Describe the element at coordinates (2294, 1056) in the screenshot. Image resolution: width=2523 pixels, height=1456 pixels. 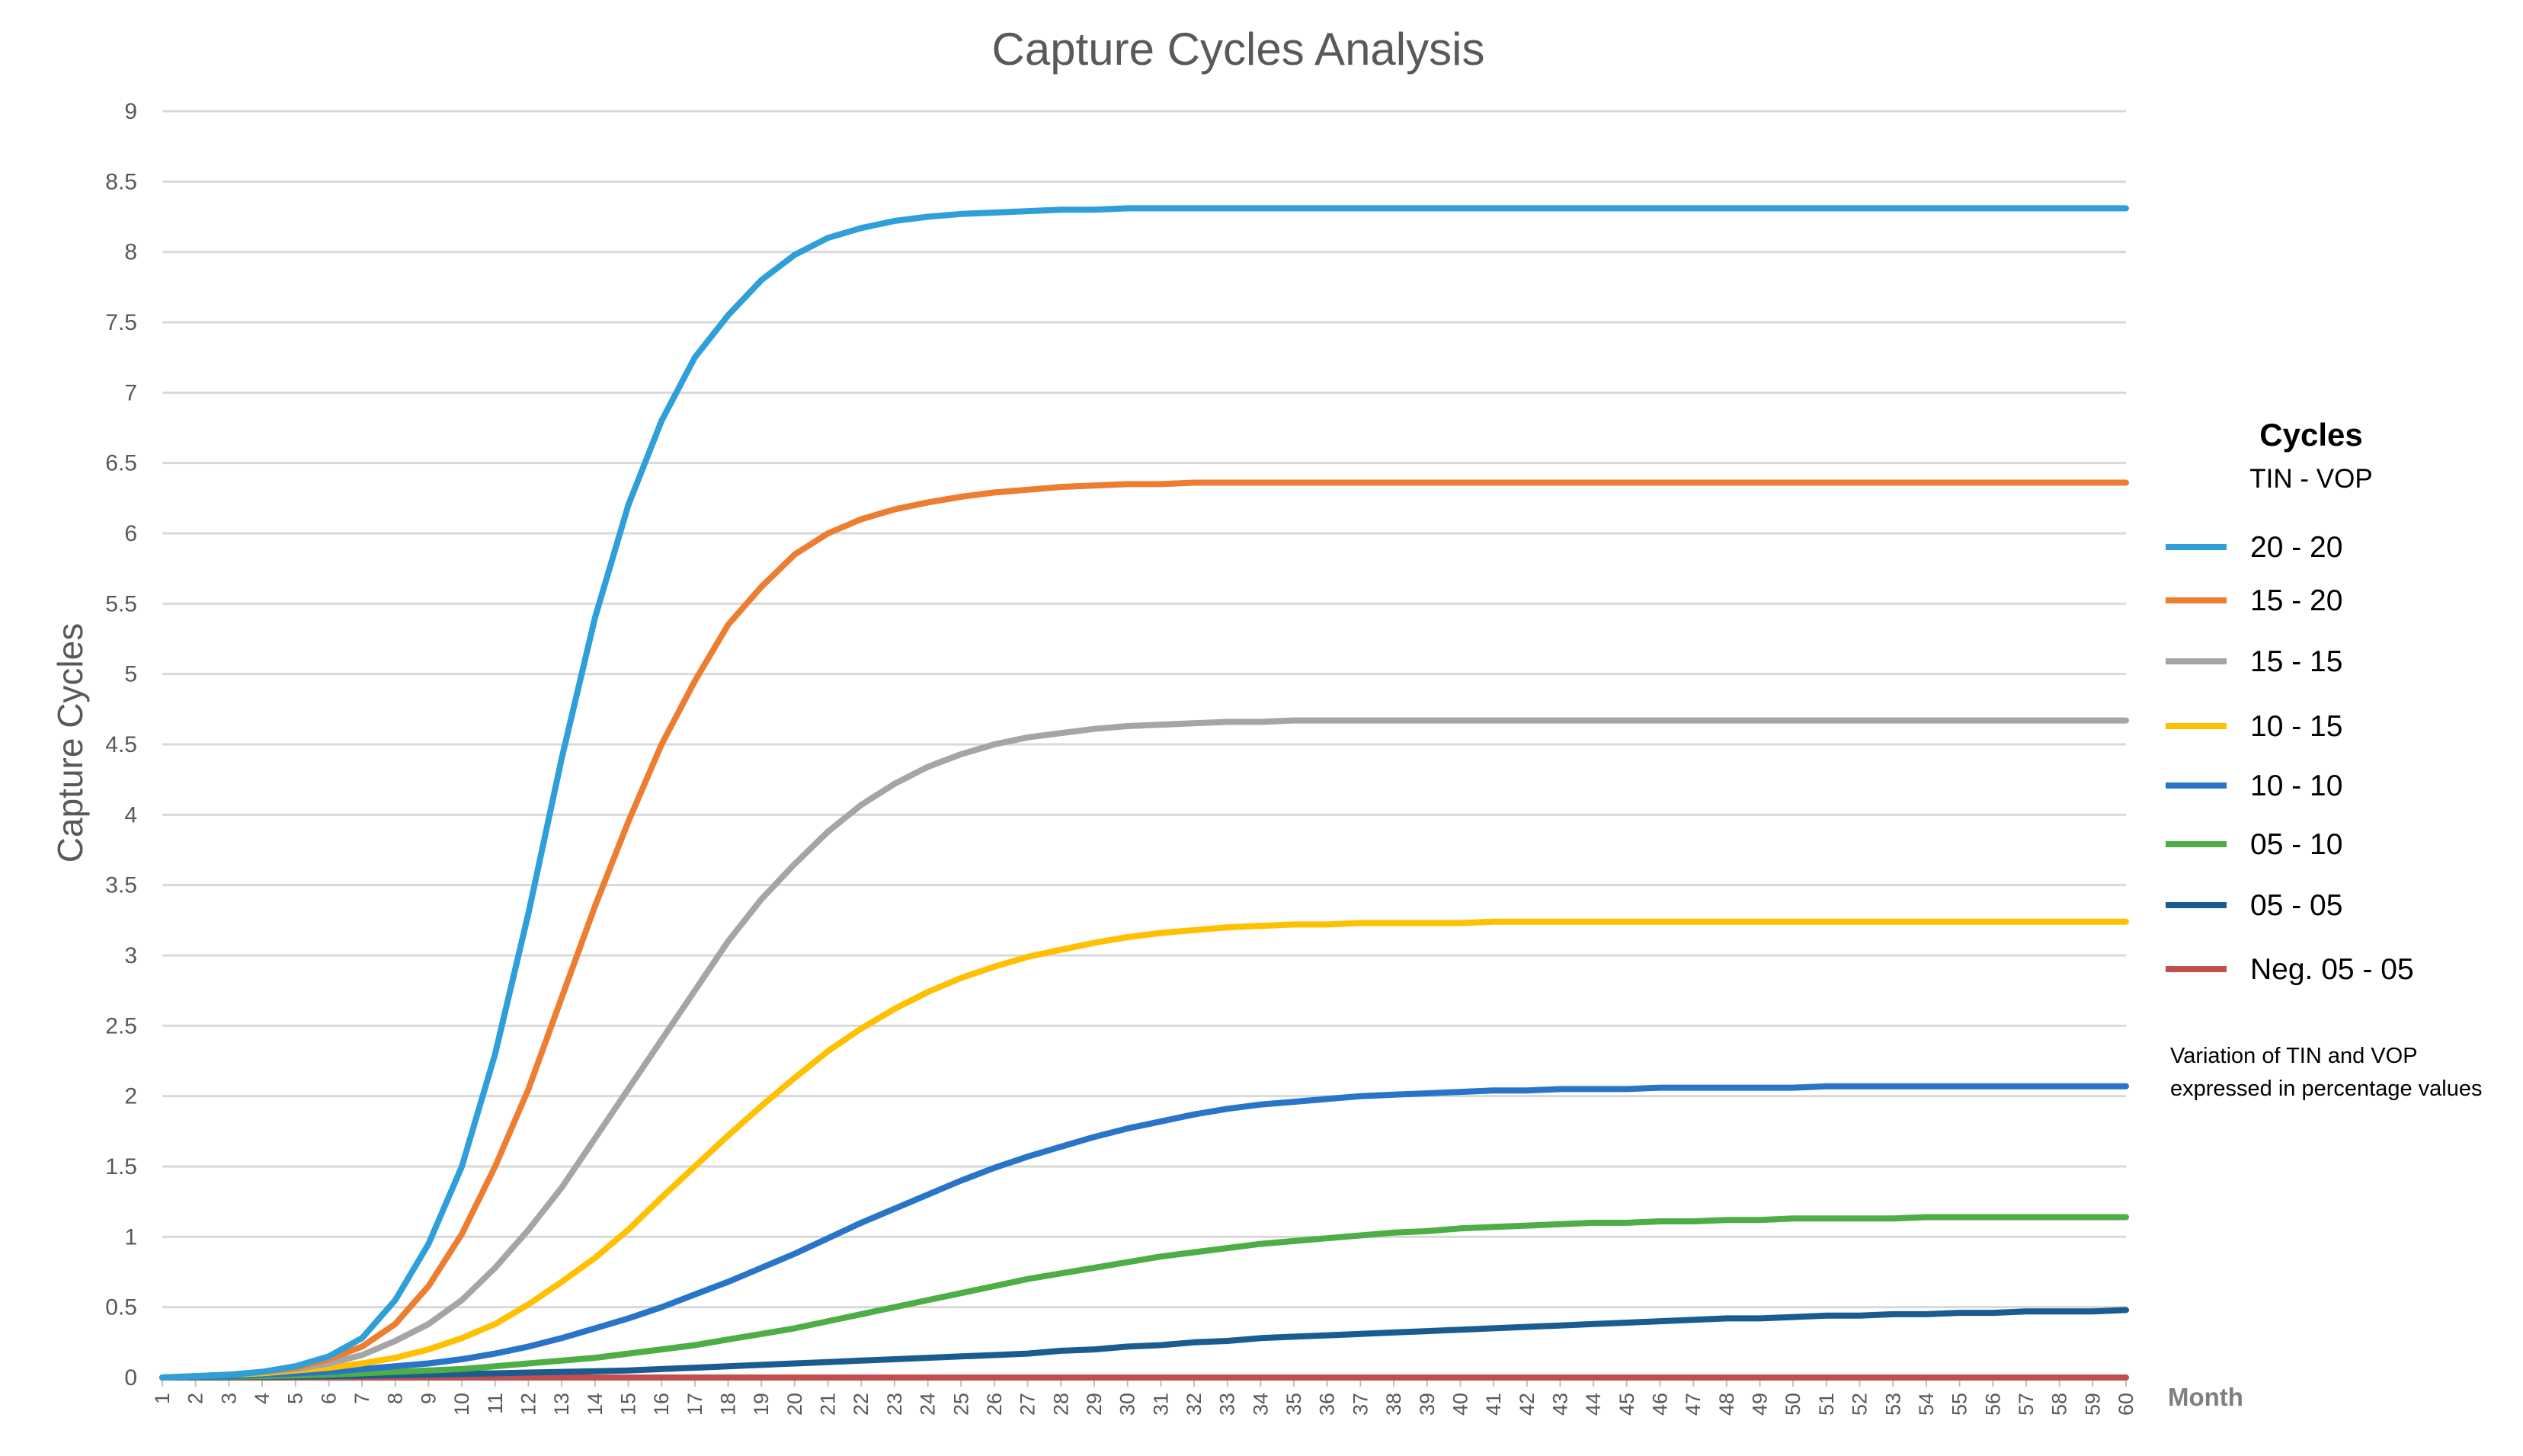
I see `note-line-1: Variation of TIN and VOP` at that location.